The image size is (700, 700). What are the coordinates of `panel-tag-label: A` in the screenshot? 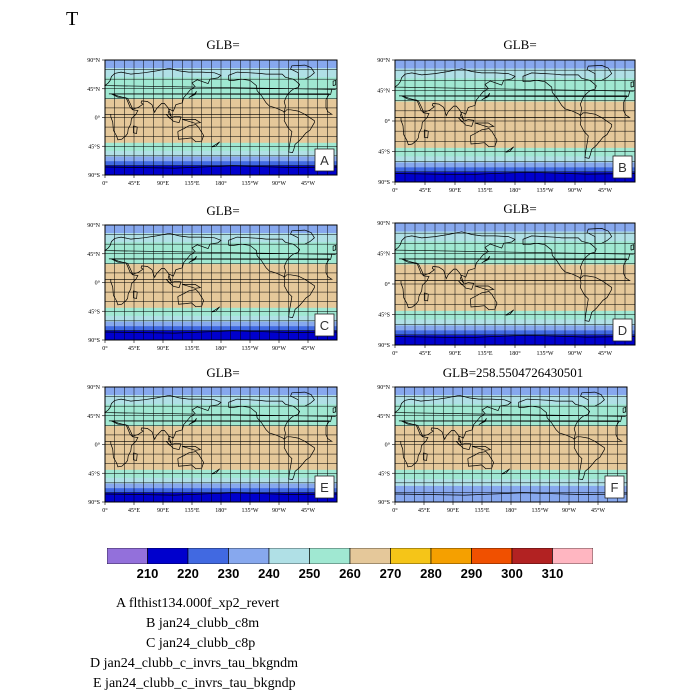 It's located at (324, 160).